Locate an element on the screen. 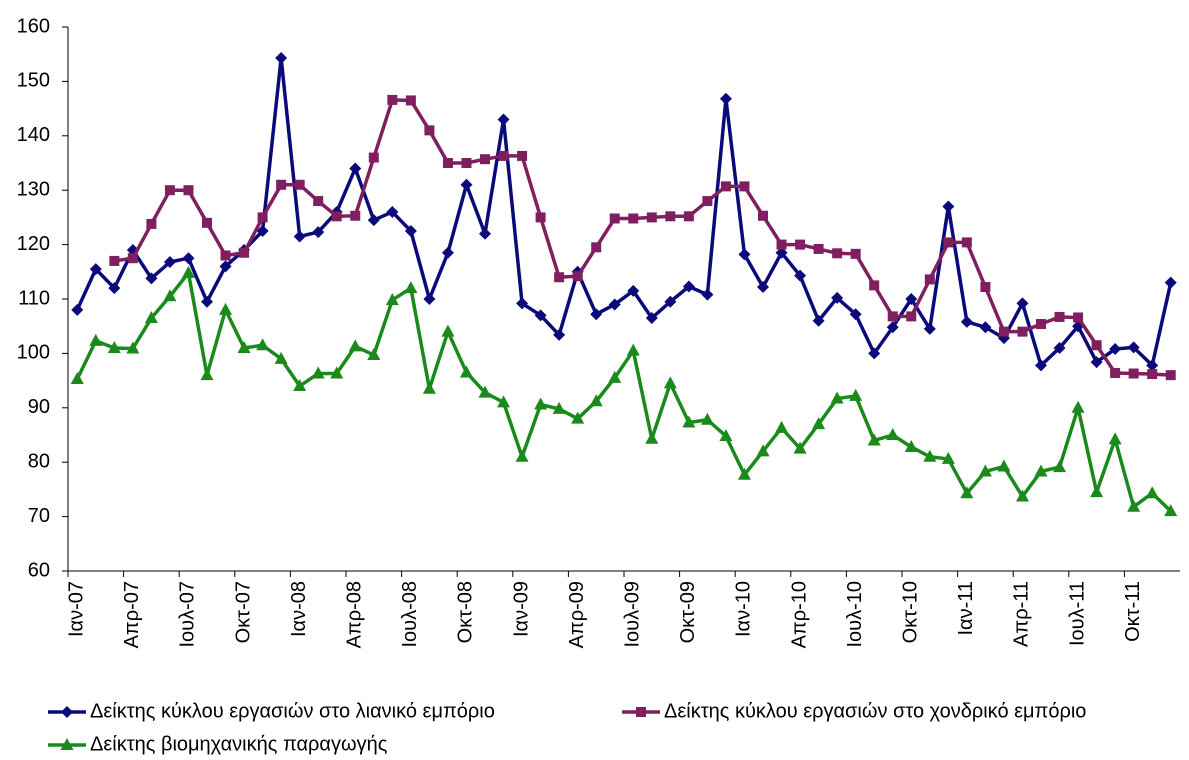  x-tick-label: Απρ-09 is located at coordinates (577, 614).